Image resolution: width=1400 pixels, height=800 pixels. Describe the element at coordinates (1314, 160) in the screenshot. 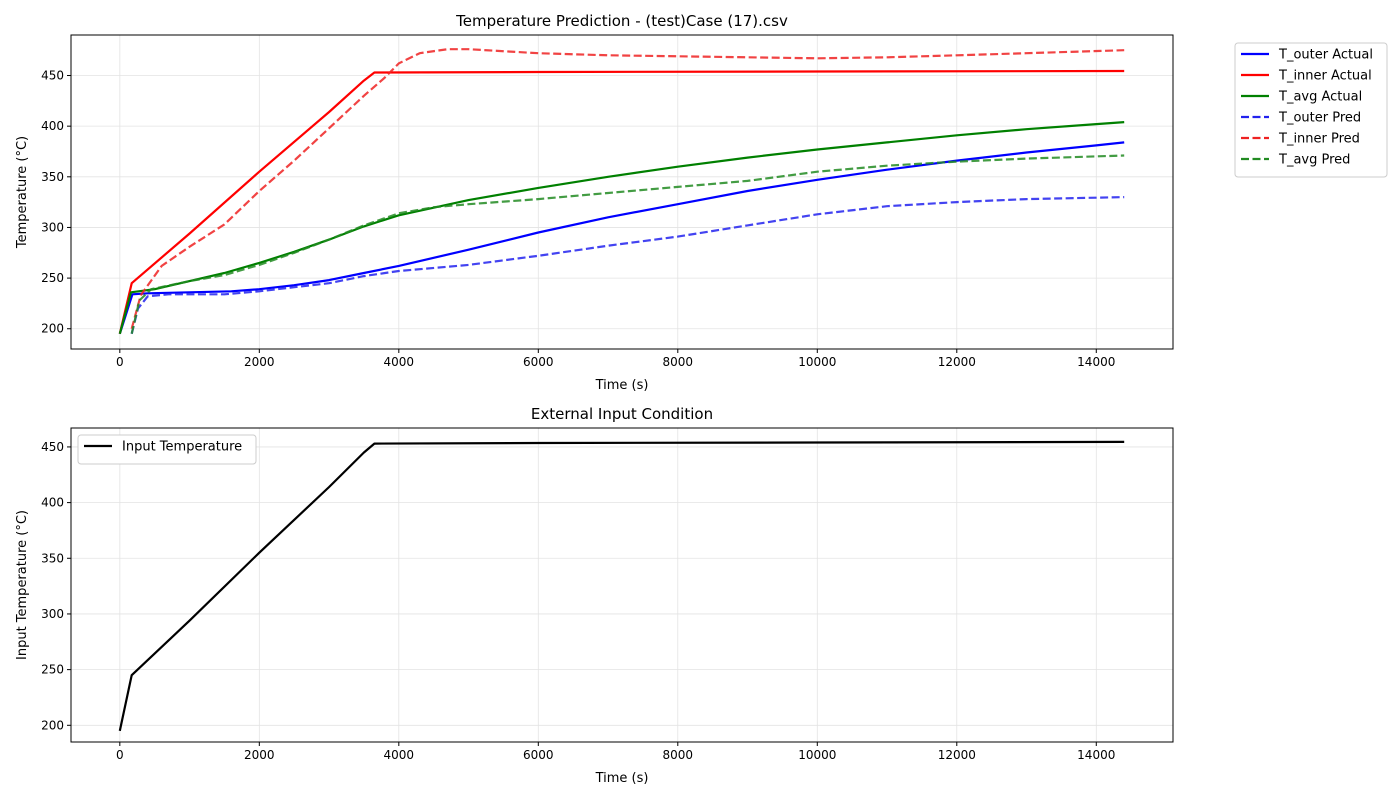

I see `legend-label: T_avg Pred` at that location.